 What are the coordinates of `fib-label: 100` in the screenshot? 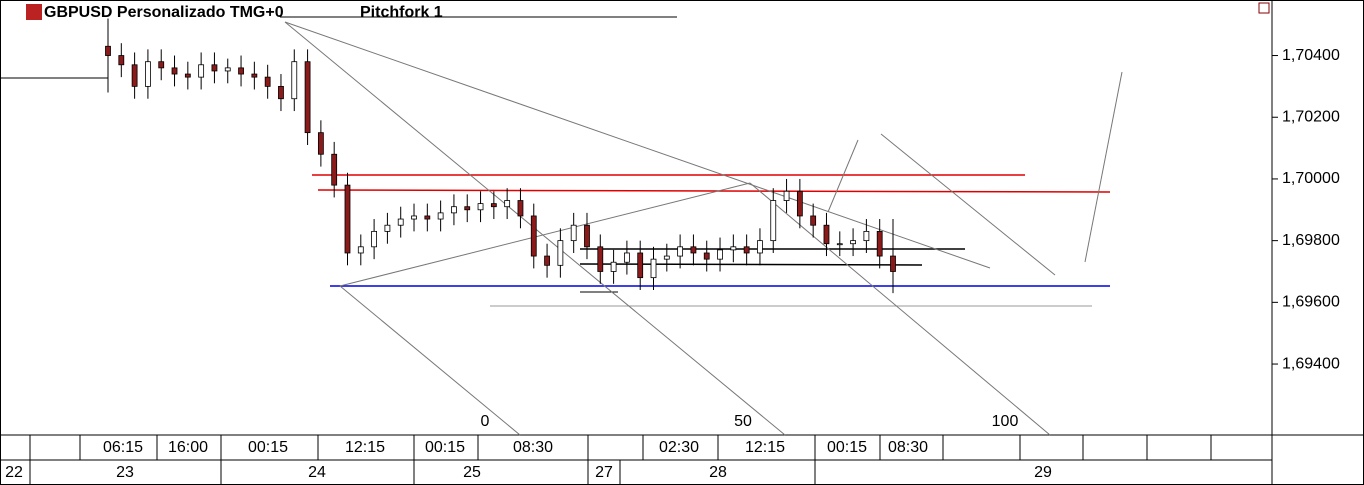 It's located at (1005, 421).